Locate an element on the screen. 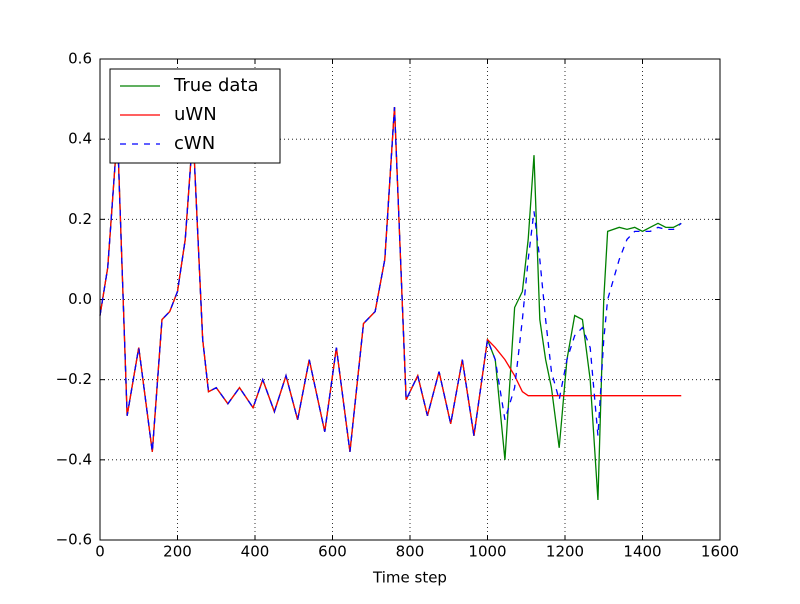 This screenshot has height=604, width=800. legend-label: True data is located at coordinates (216, 85).